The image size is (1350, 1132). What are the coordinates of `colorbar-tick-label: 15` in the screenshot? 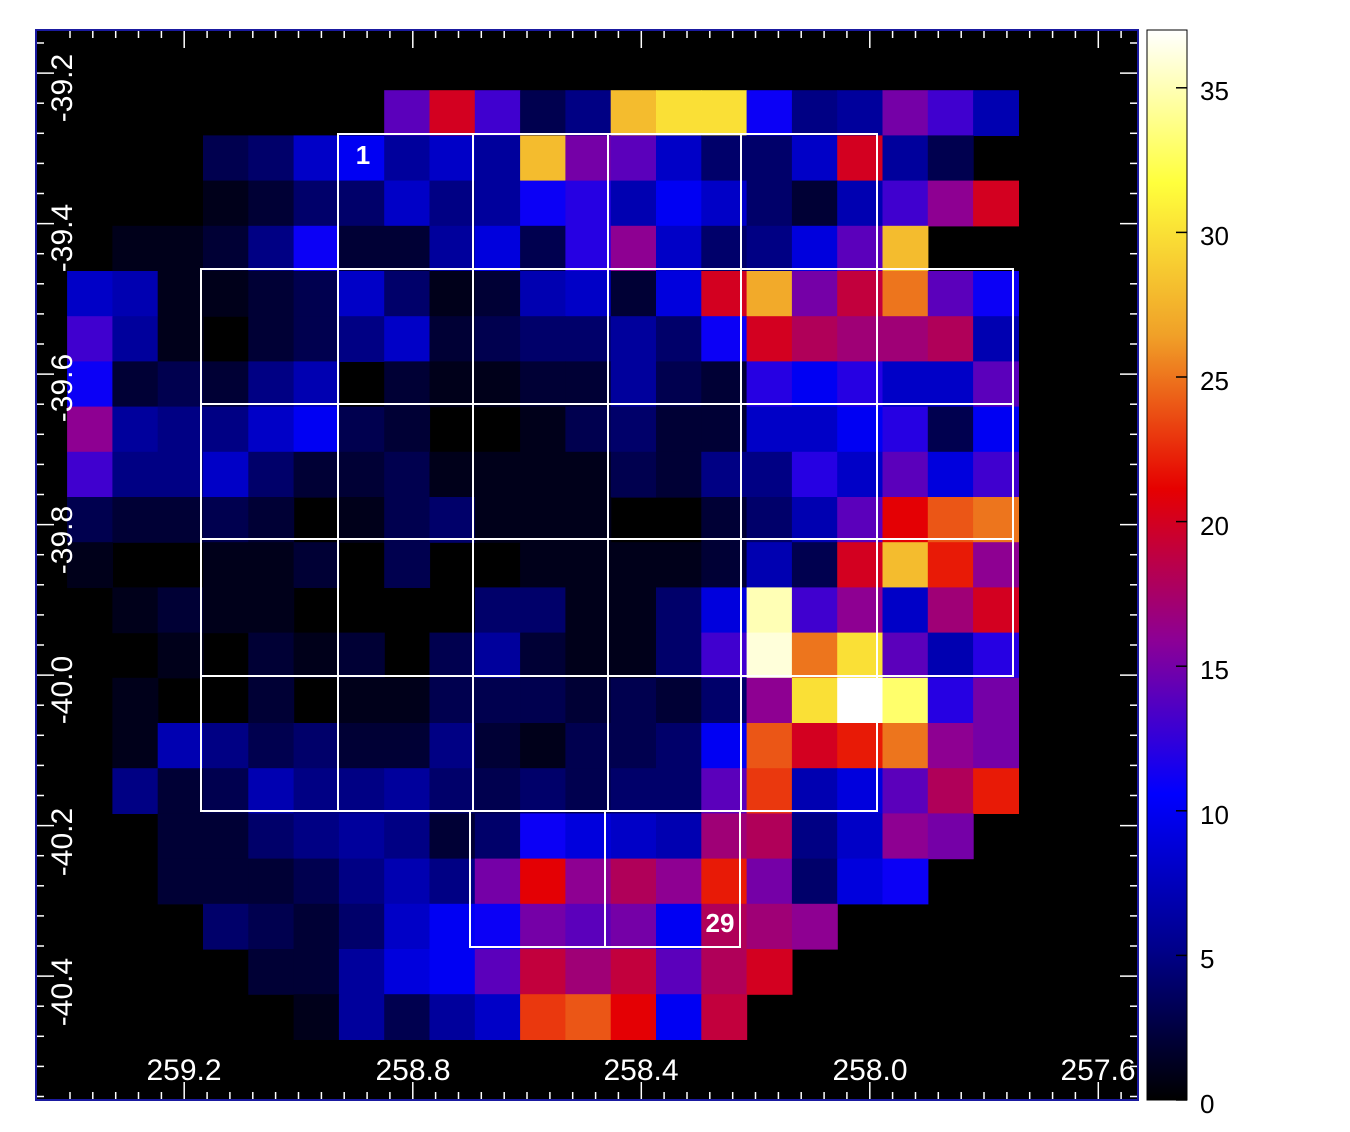 It's located at (1214, 670).